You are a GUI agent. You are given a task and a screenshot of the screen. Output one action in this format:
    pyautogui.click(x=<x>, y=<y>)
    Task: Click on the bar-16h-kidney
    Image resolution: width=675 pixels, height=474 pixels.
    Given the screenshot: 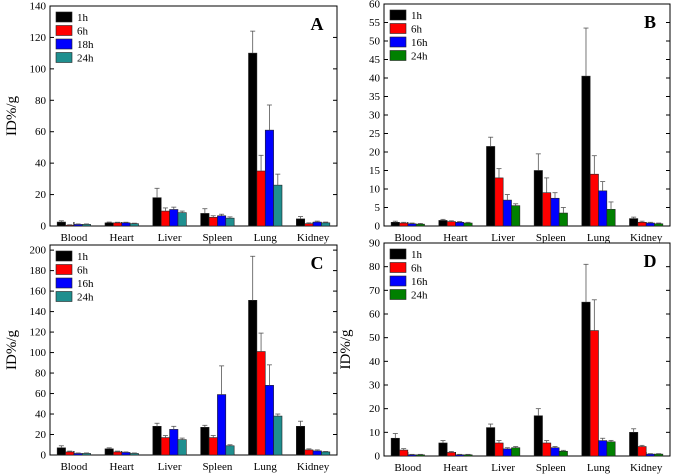 What is the action you would take?
    pyautogui.click(x=317, y=453)
    